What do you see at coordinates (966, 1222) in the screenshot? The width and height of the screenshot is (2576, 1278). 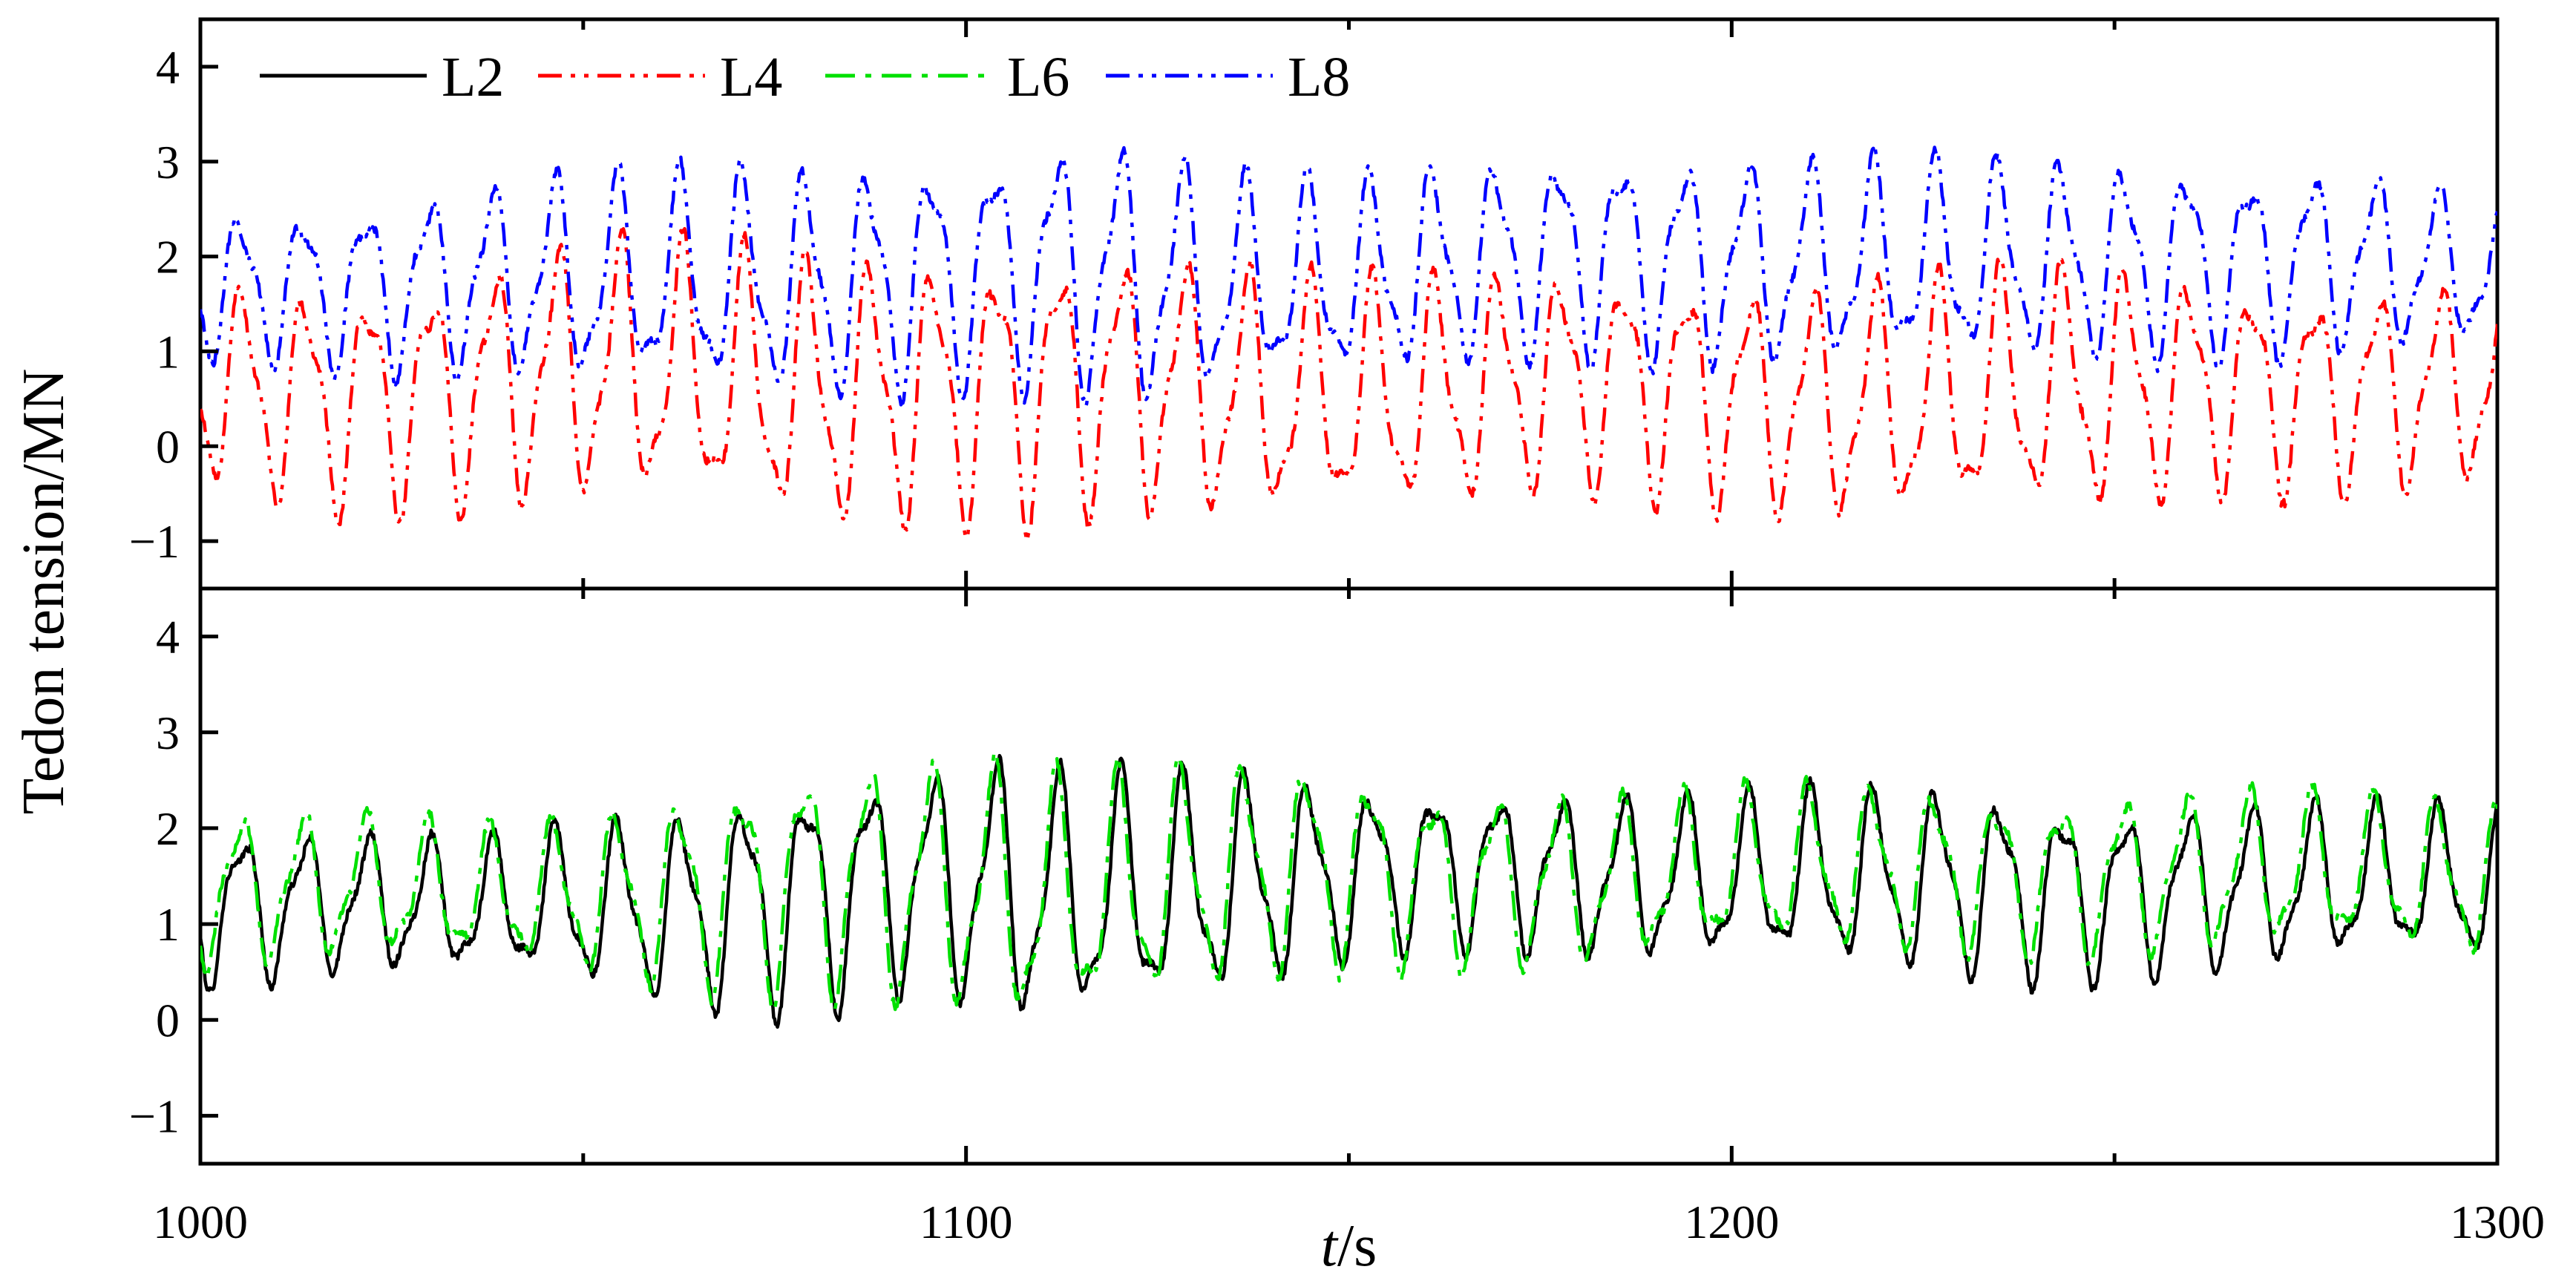 I see `x-tick-label: 1100` at bounding box center [966, 1222].